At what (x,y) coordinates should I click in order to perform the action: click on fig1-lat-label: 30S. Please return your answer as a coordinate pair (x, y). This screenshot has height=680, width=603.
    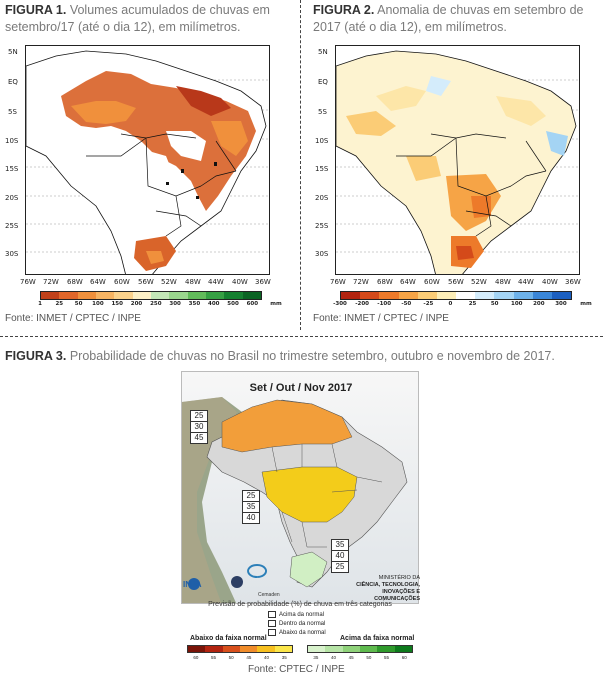
    Looking at the image, I should click on (12, 254).